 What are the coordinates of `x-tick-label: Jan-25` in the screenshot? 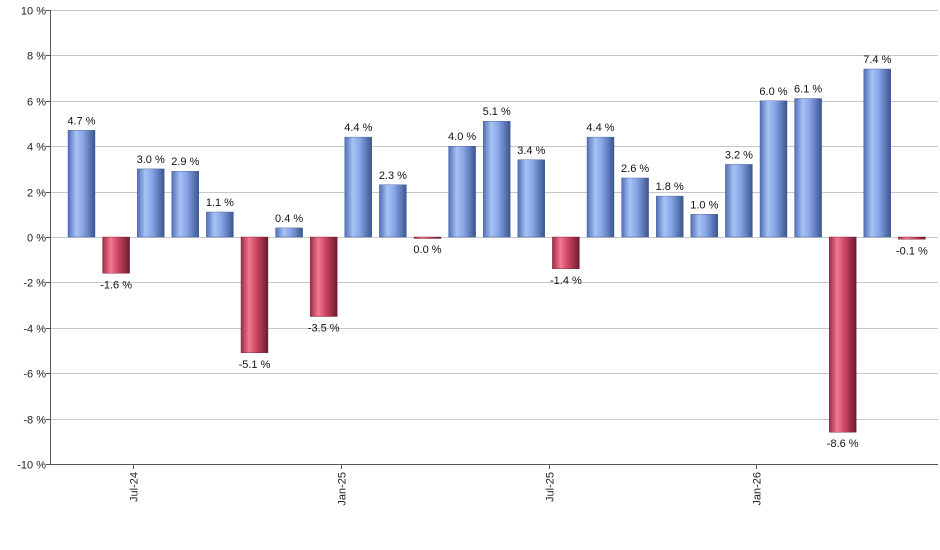 It's located at (343, 489).